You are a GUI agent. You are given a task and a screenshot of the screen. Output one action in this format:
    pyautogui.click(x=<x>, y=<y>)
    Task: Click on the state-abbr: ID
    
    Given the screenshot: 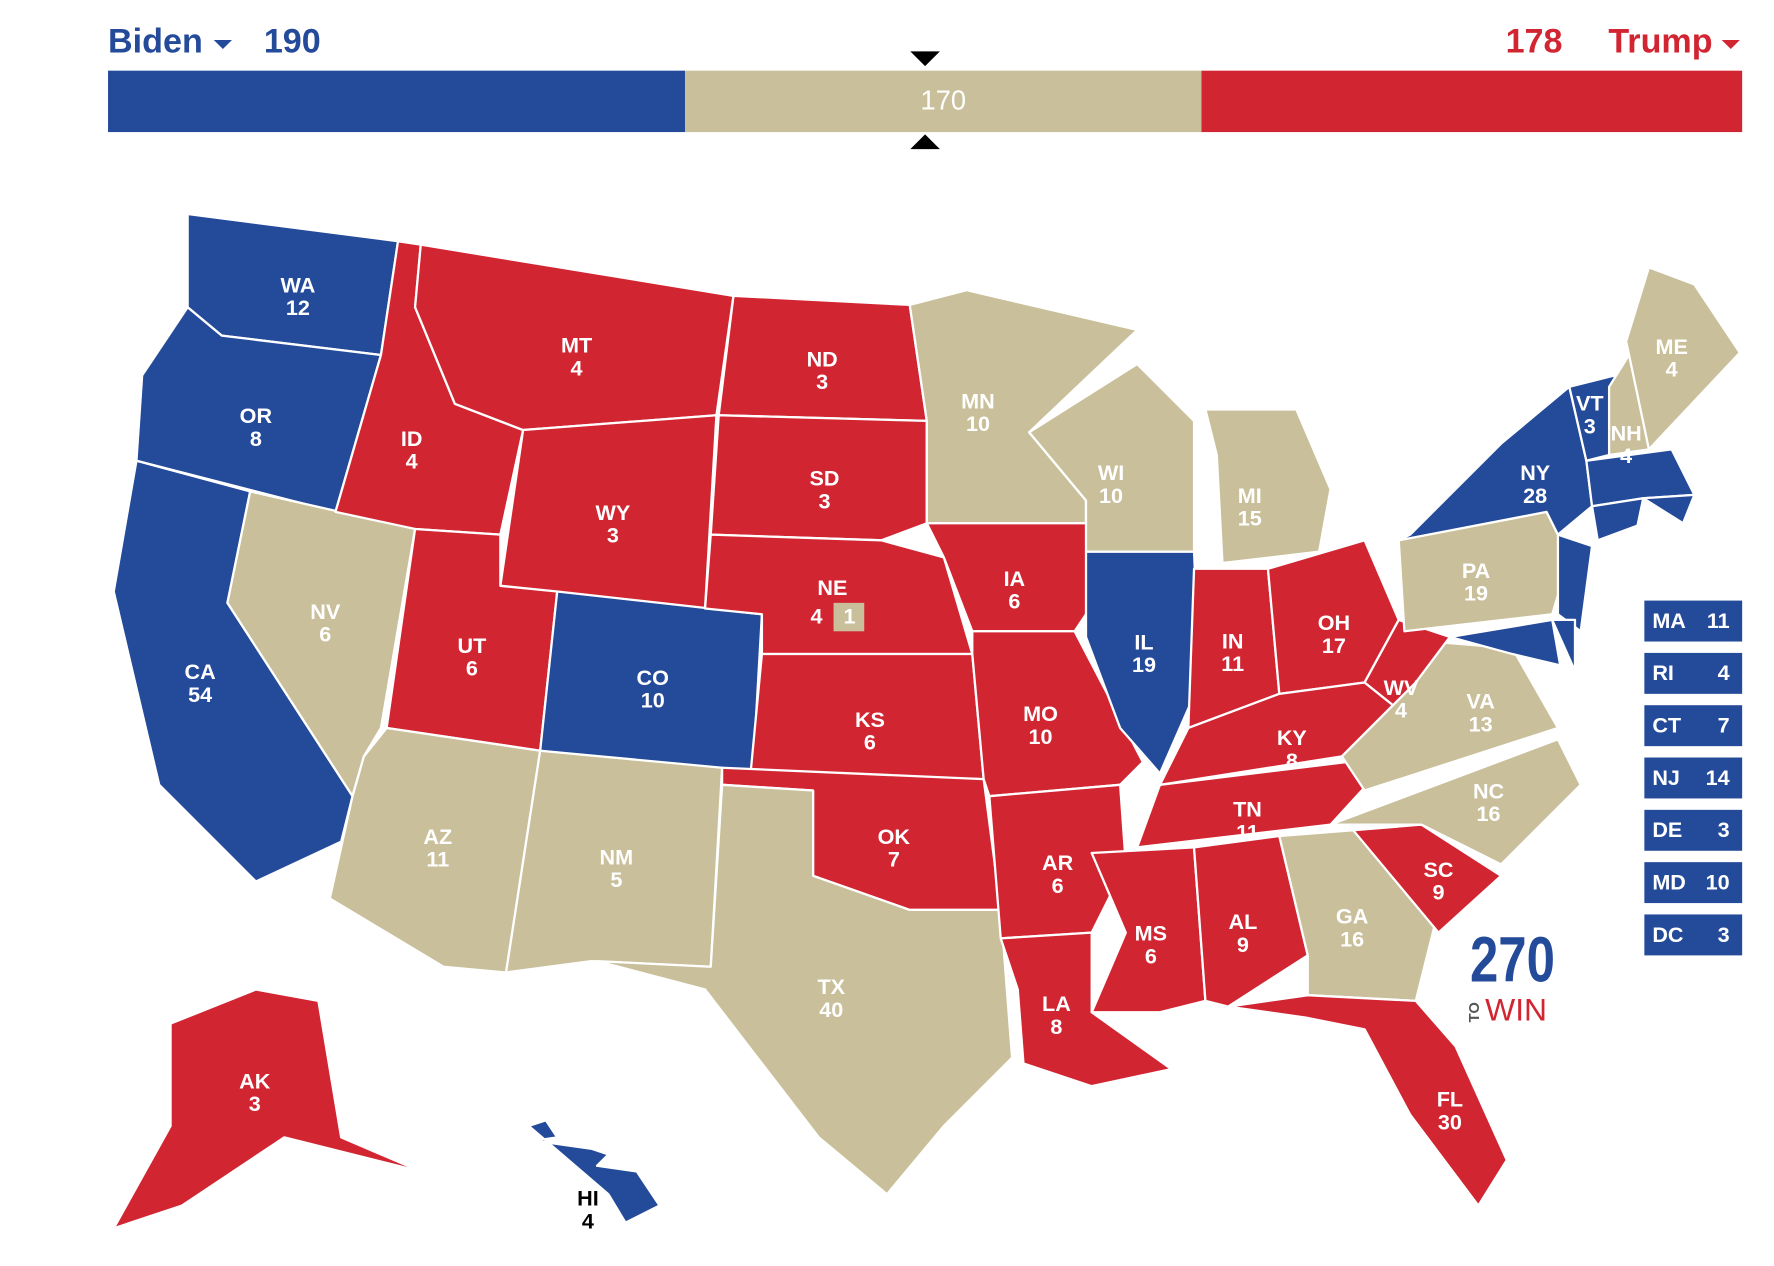 What is the action you would take?
    pyautogui.click(x=412, y=438)
    